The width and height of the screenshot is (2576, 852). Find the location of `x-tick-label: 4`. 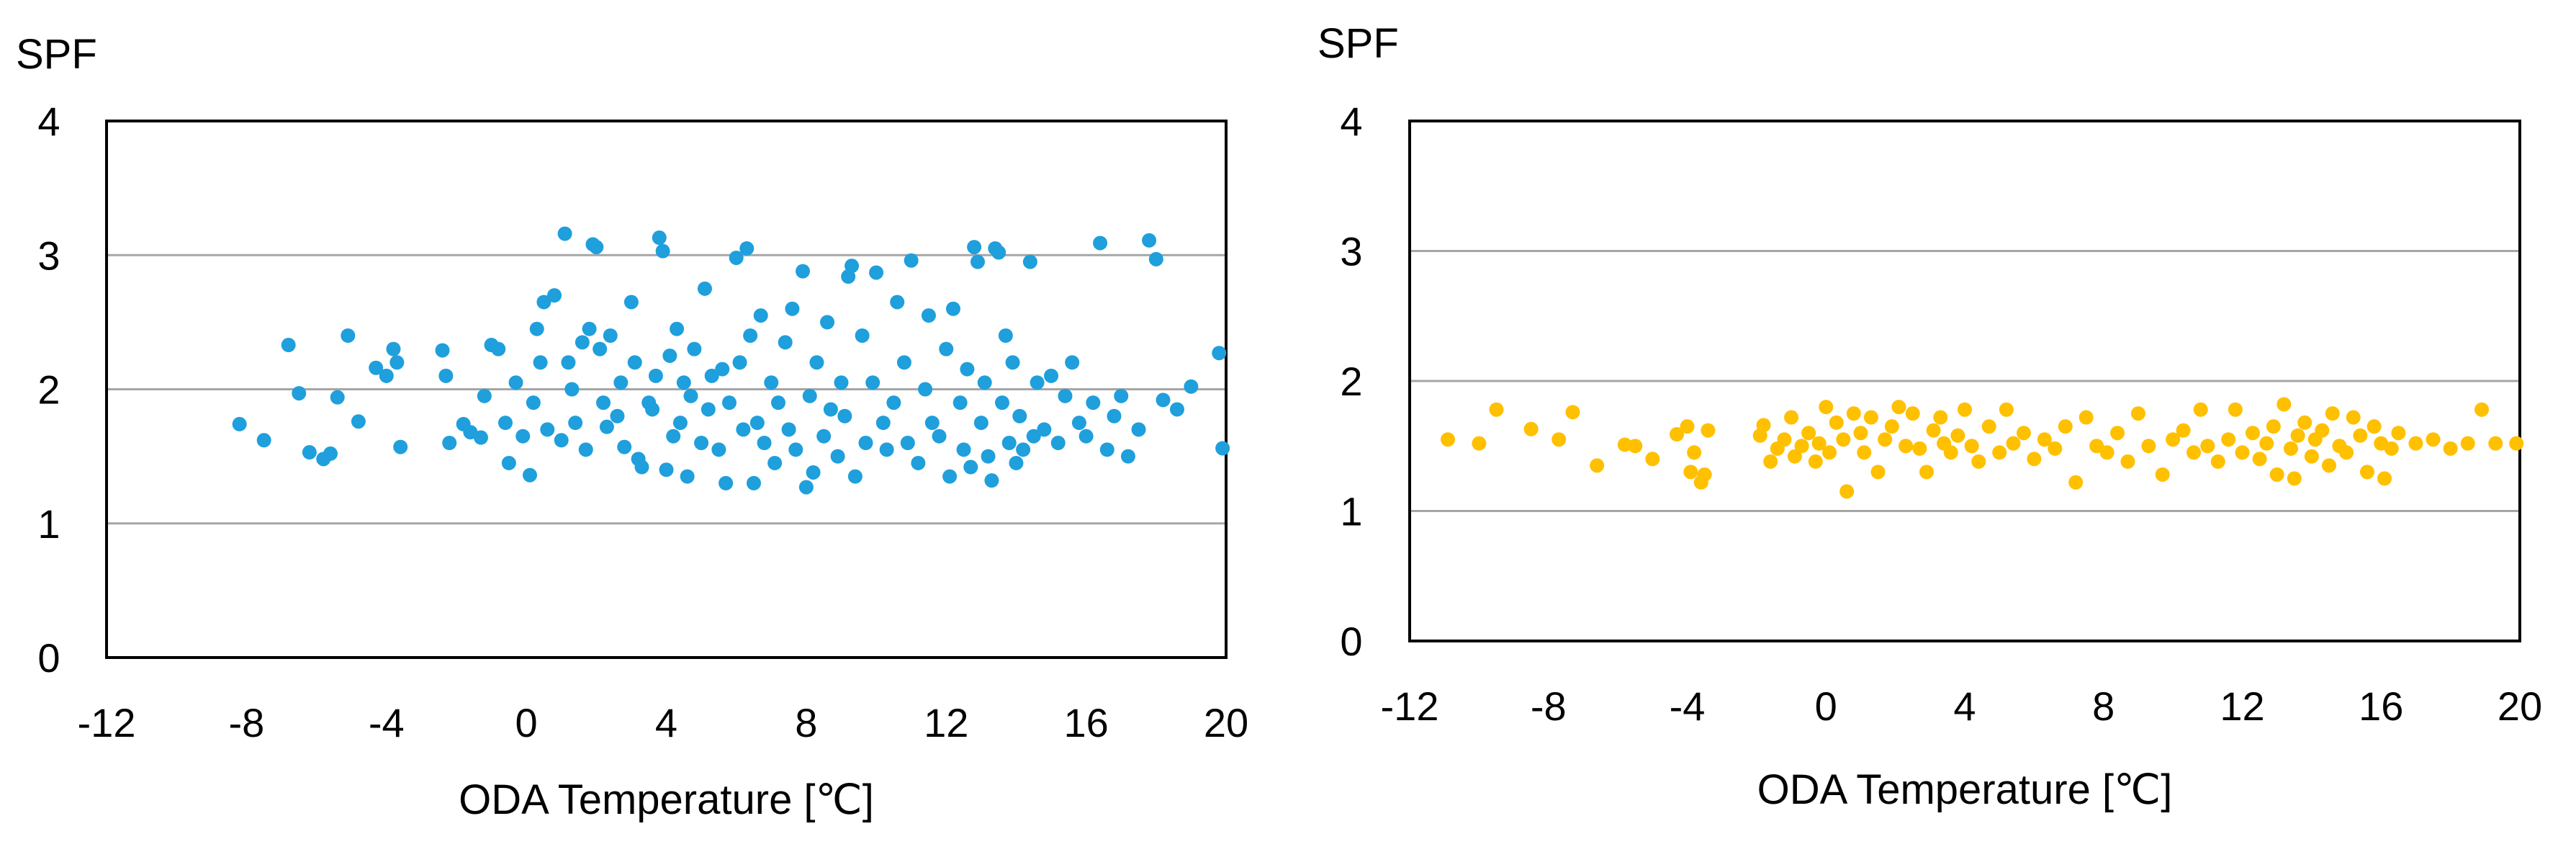

x-tick-label: 4 is located at coordinates (666, 722).